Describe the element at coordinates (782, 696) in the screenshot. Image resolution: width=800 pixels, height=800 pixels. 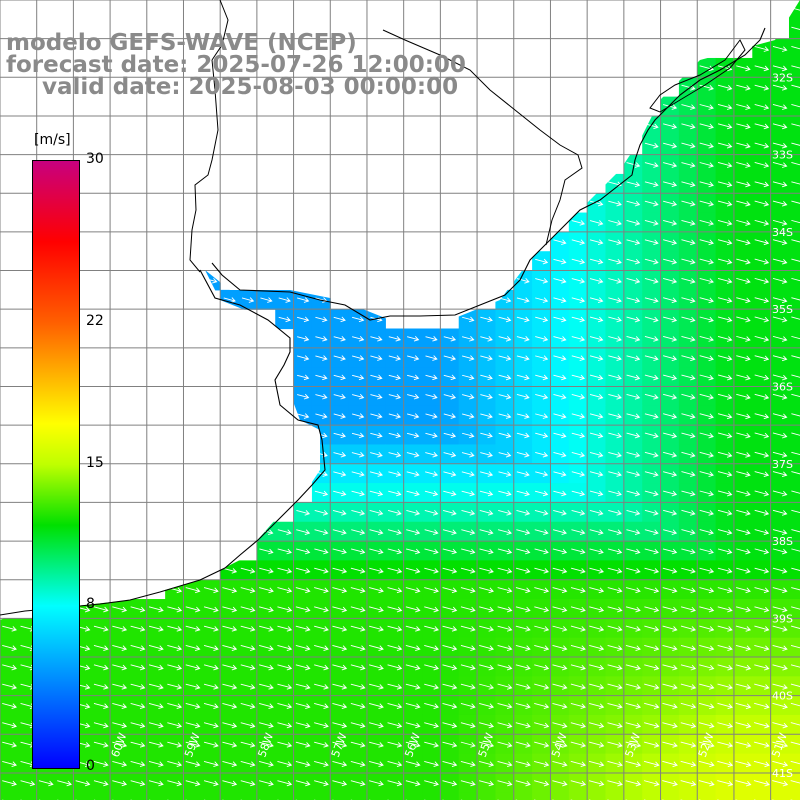
I see `latitude-label: 40S` at that location.